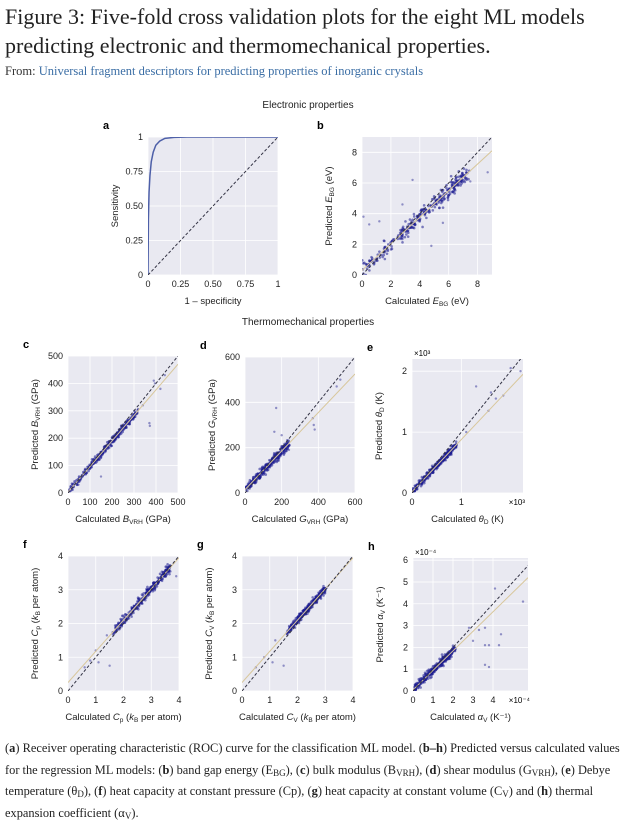  Describe the element at coordinates (427, 302) in the screenshot. I see `x-axis-label: Calculated EBG (eV)` at that location.